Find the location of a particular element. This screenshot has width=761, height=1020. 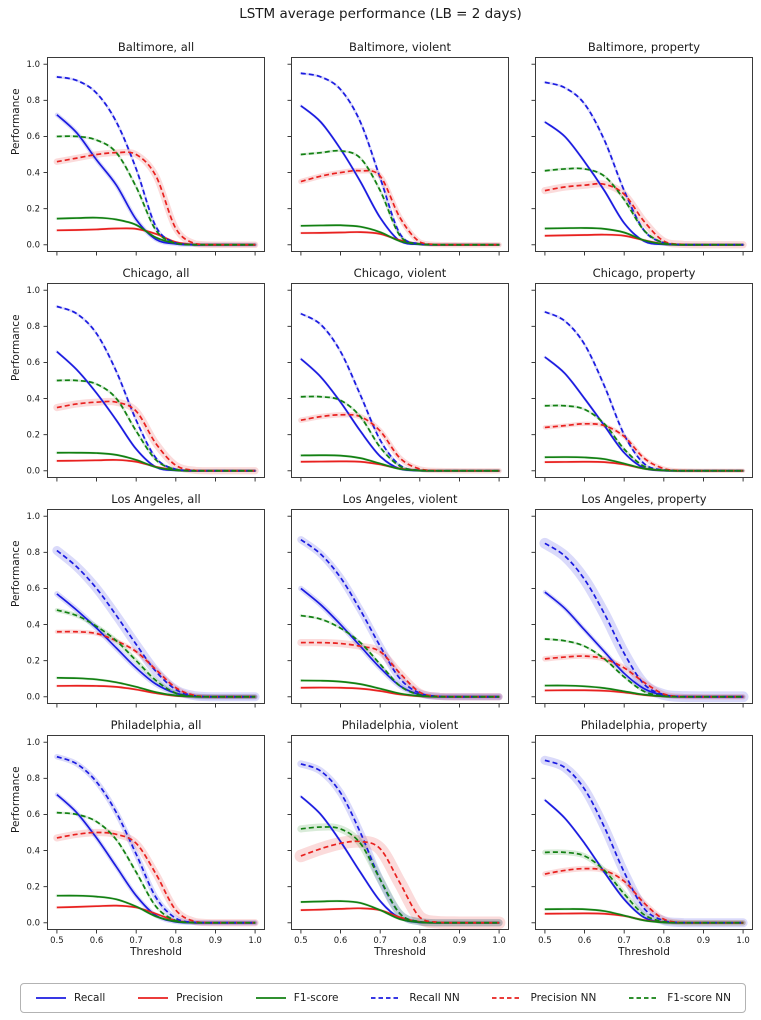

recall_nn-legend-line-icon is located at coordinates (386, 998).